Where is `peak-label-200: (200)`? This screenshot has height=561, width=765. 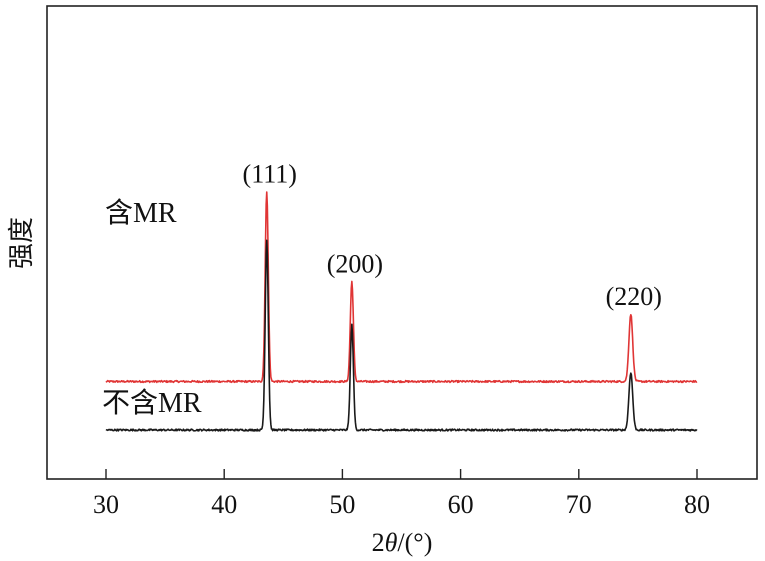 peak-label-200: (200) is located at coordinates (355, 264).